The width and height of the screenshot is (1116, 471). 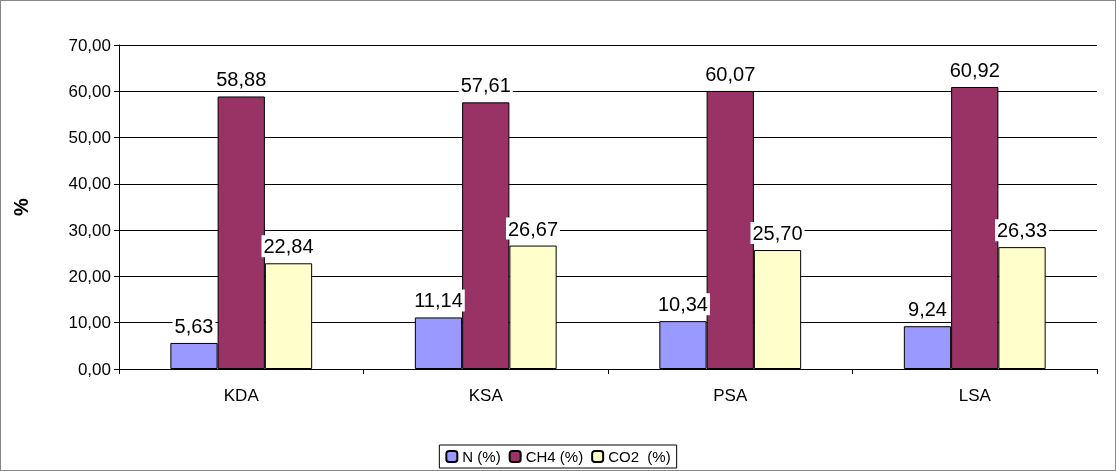 What do you see at coordinates (639, 456) in the screenshot?
I see `legend-label: CO2 (%)` at bounding box center [639, 456].